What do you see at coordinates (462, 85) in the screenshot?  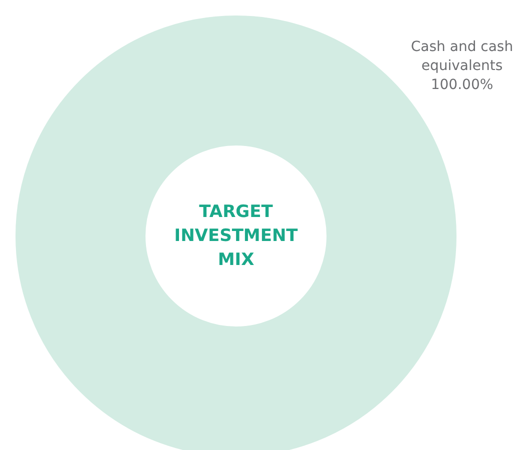 I see `data-label: 100.00%` at bounding box center [462, 85].